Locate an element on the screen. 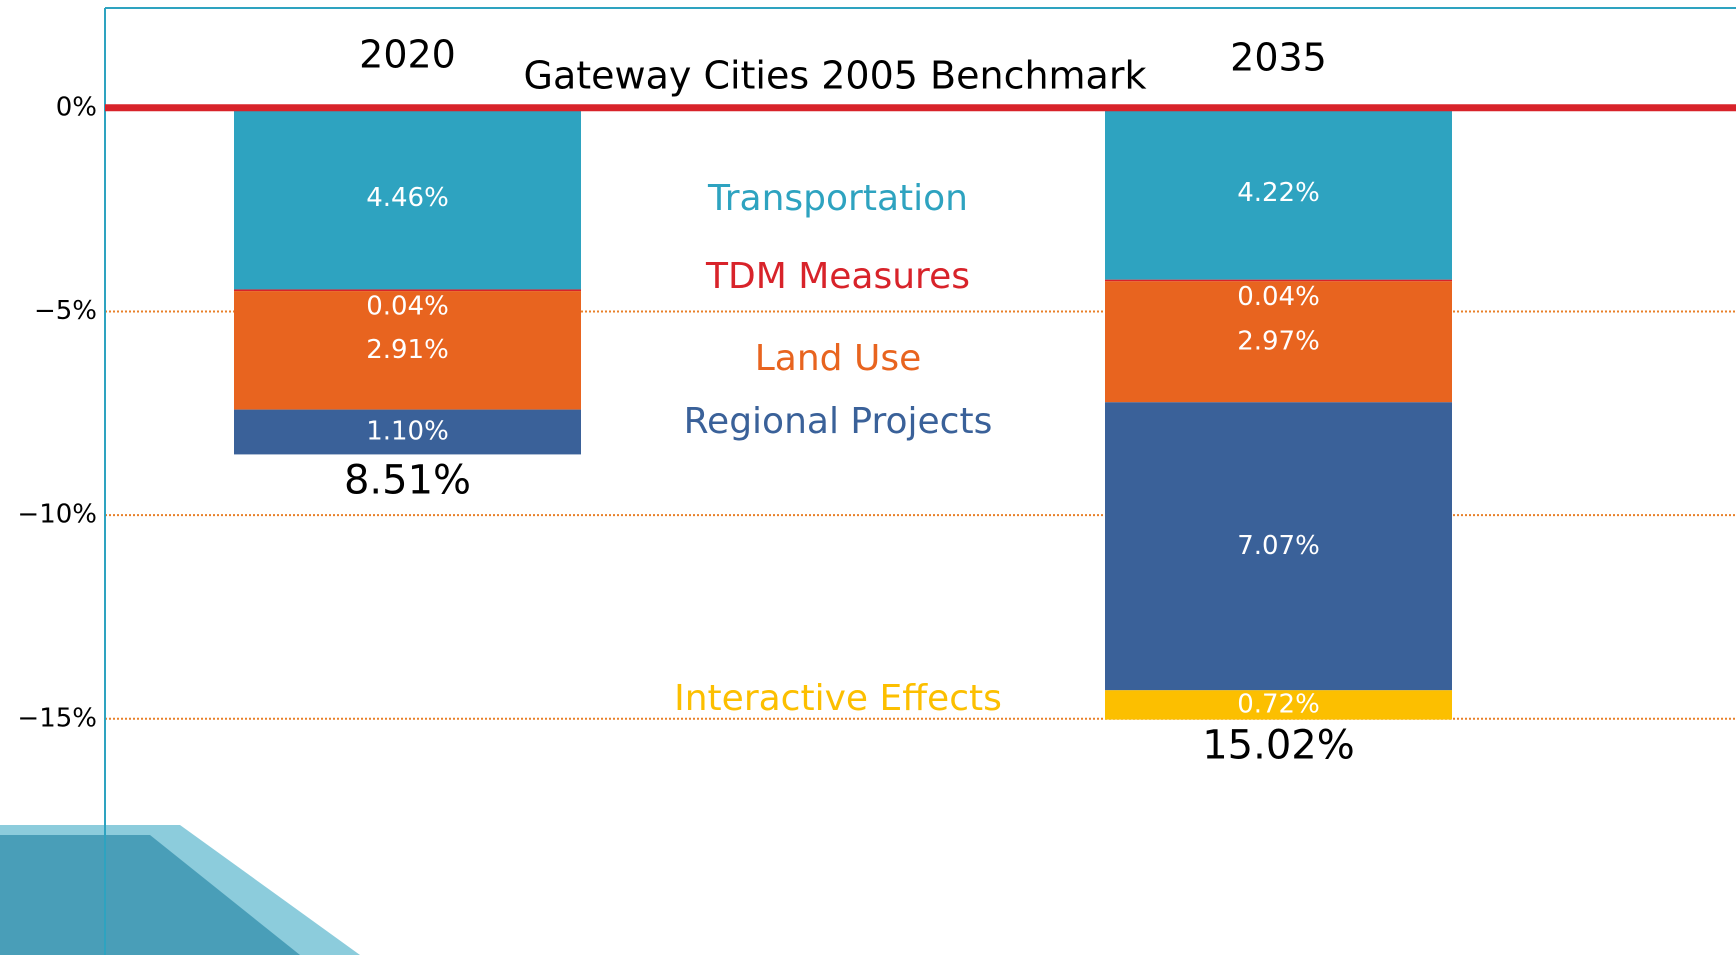 This screenshot has height=955, width=1736. data-label: 0.72% is located at coordinates (1278, 704).